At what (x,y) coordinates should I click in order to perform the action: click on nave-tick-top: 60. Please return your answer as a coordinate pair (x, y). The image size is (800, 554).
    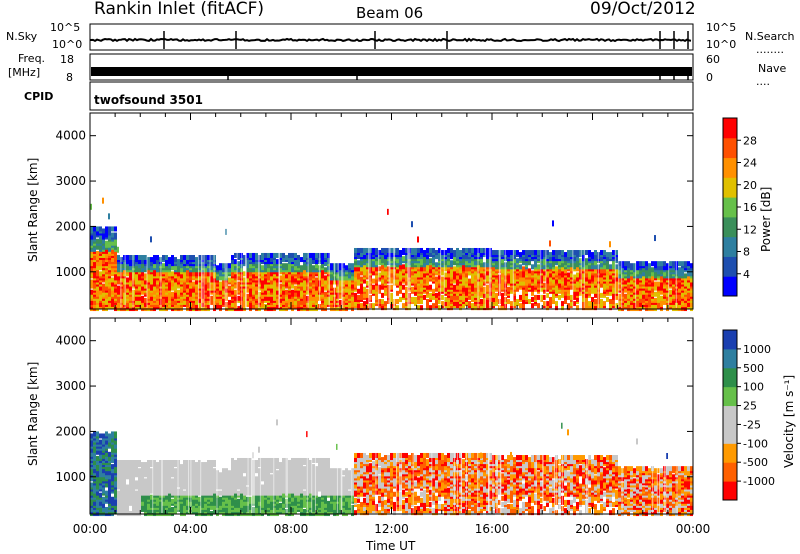
    Looking at the image, I should click on (713, 59).